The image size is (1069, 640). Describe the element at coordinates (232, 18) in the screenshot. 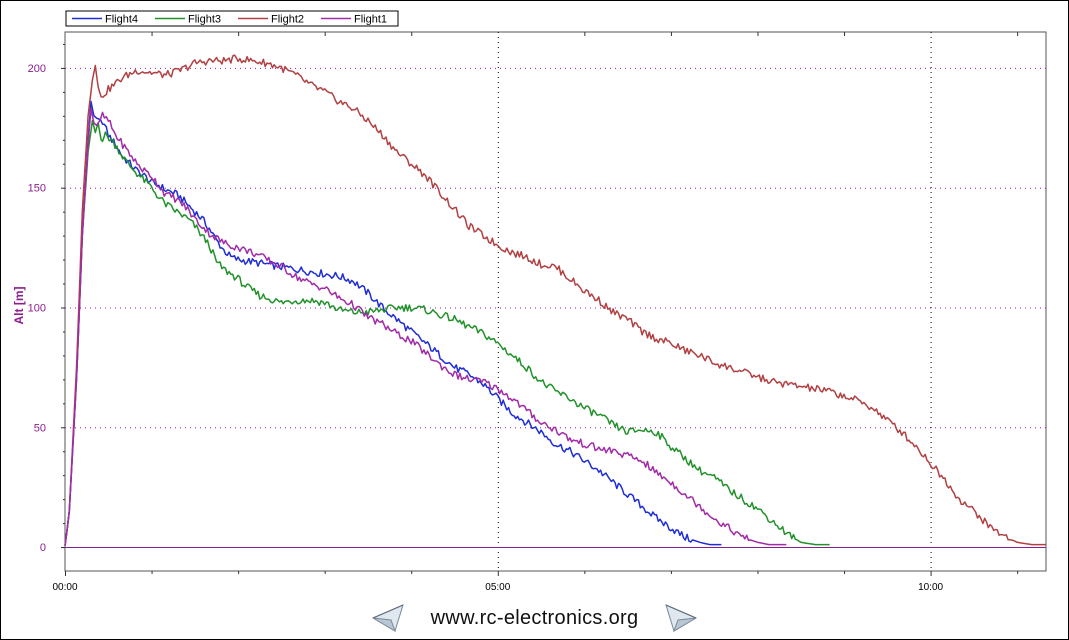

I see `legend` at that location.